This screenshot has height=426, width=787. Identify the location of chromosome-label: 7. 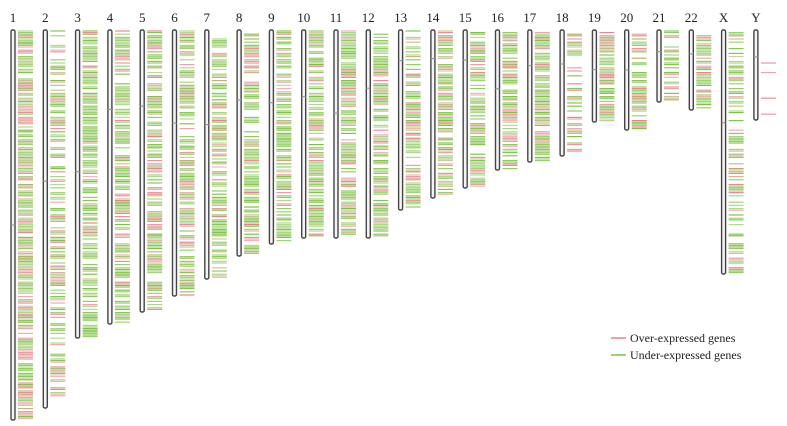
(207, 17).